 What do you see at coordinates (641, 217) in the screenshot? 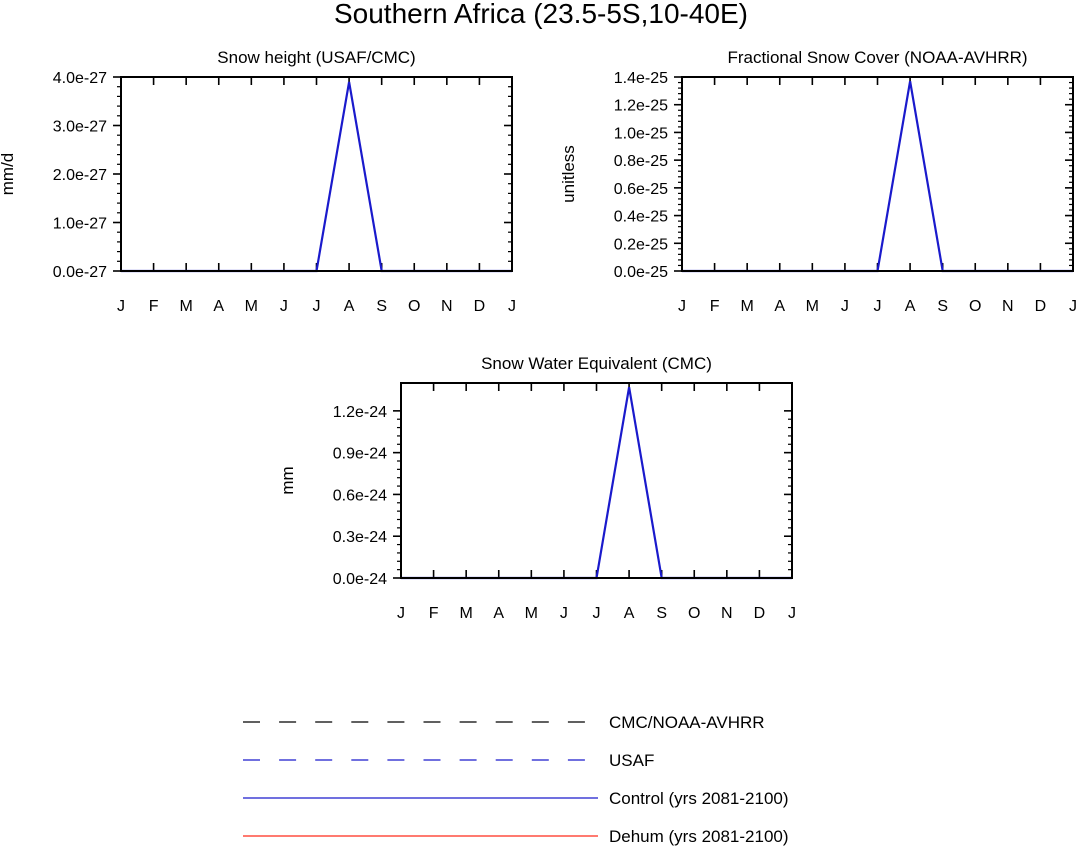
I see `y-tick-label: 0.4e-25` at bounding box center [641, 217].